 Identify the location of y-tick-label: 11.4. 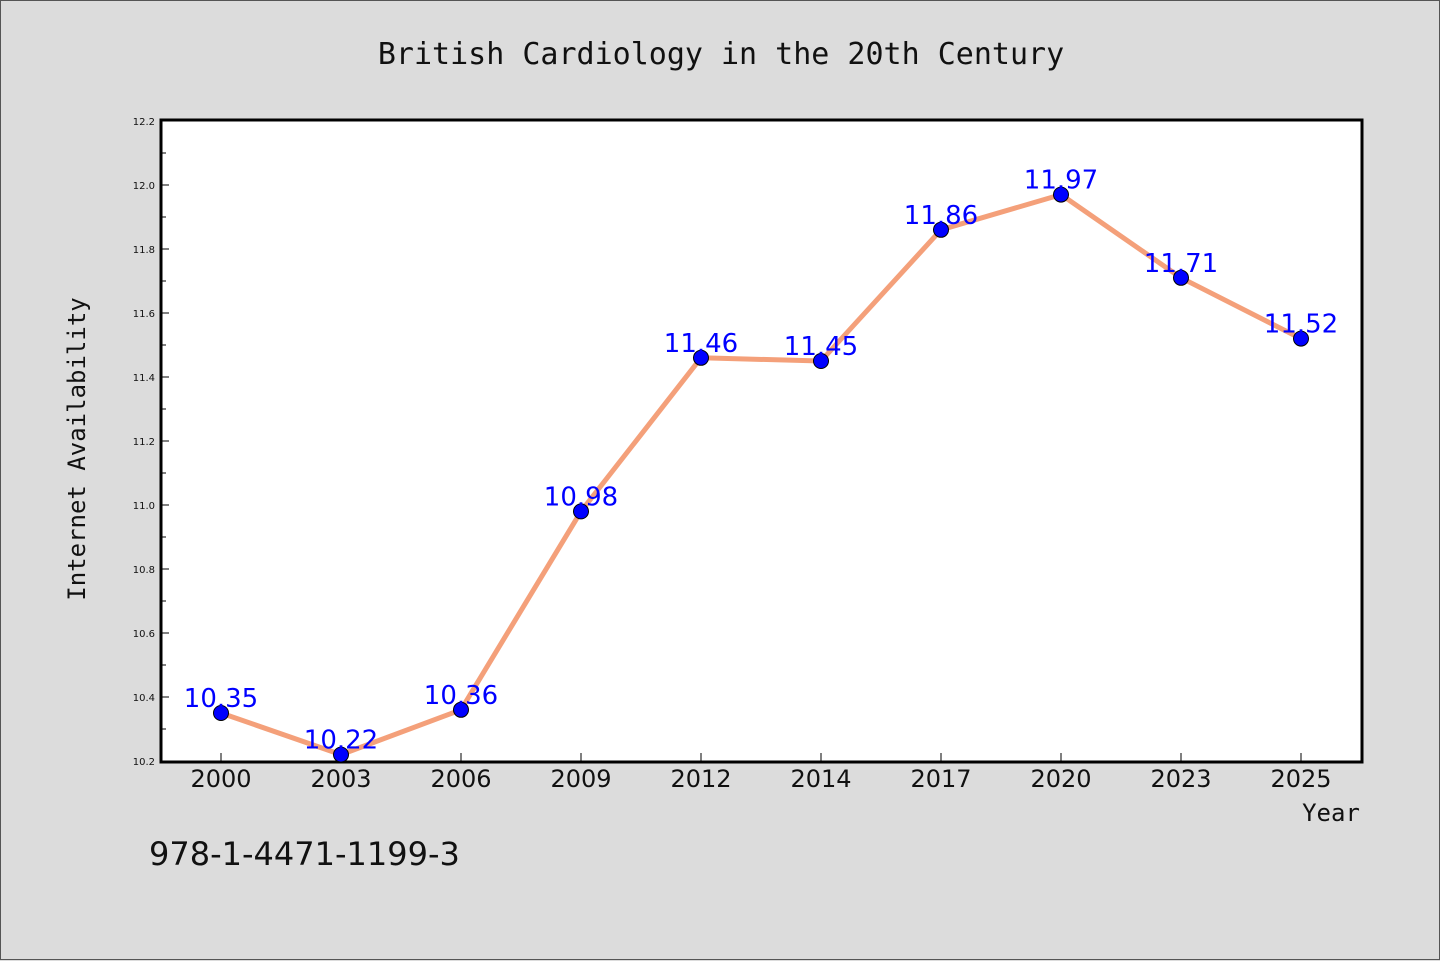
(144, 378).